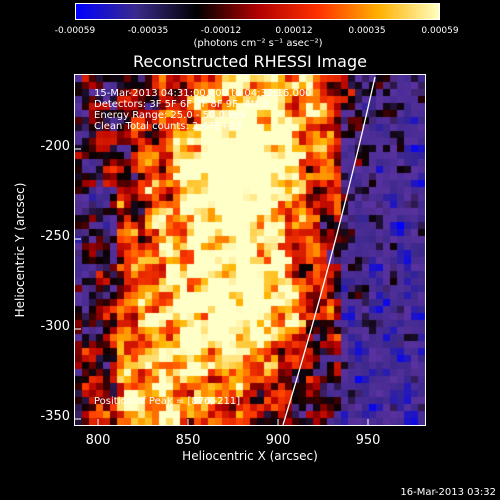 This screenshot has width=500, height=500. What do you see at coordinates (167, 401) in the screenshot?
I see `peak-position-text: Position of Peak = [876,-211]` at bounding box center [167, 401].